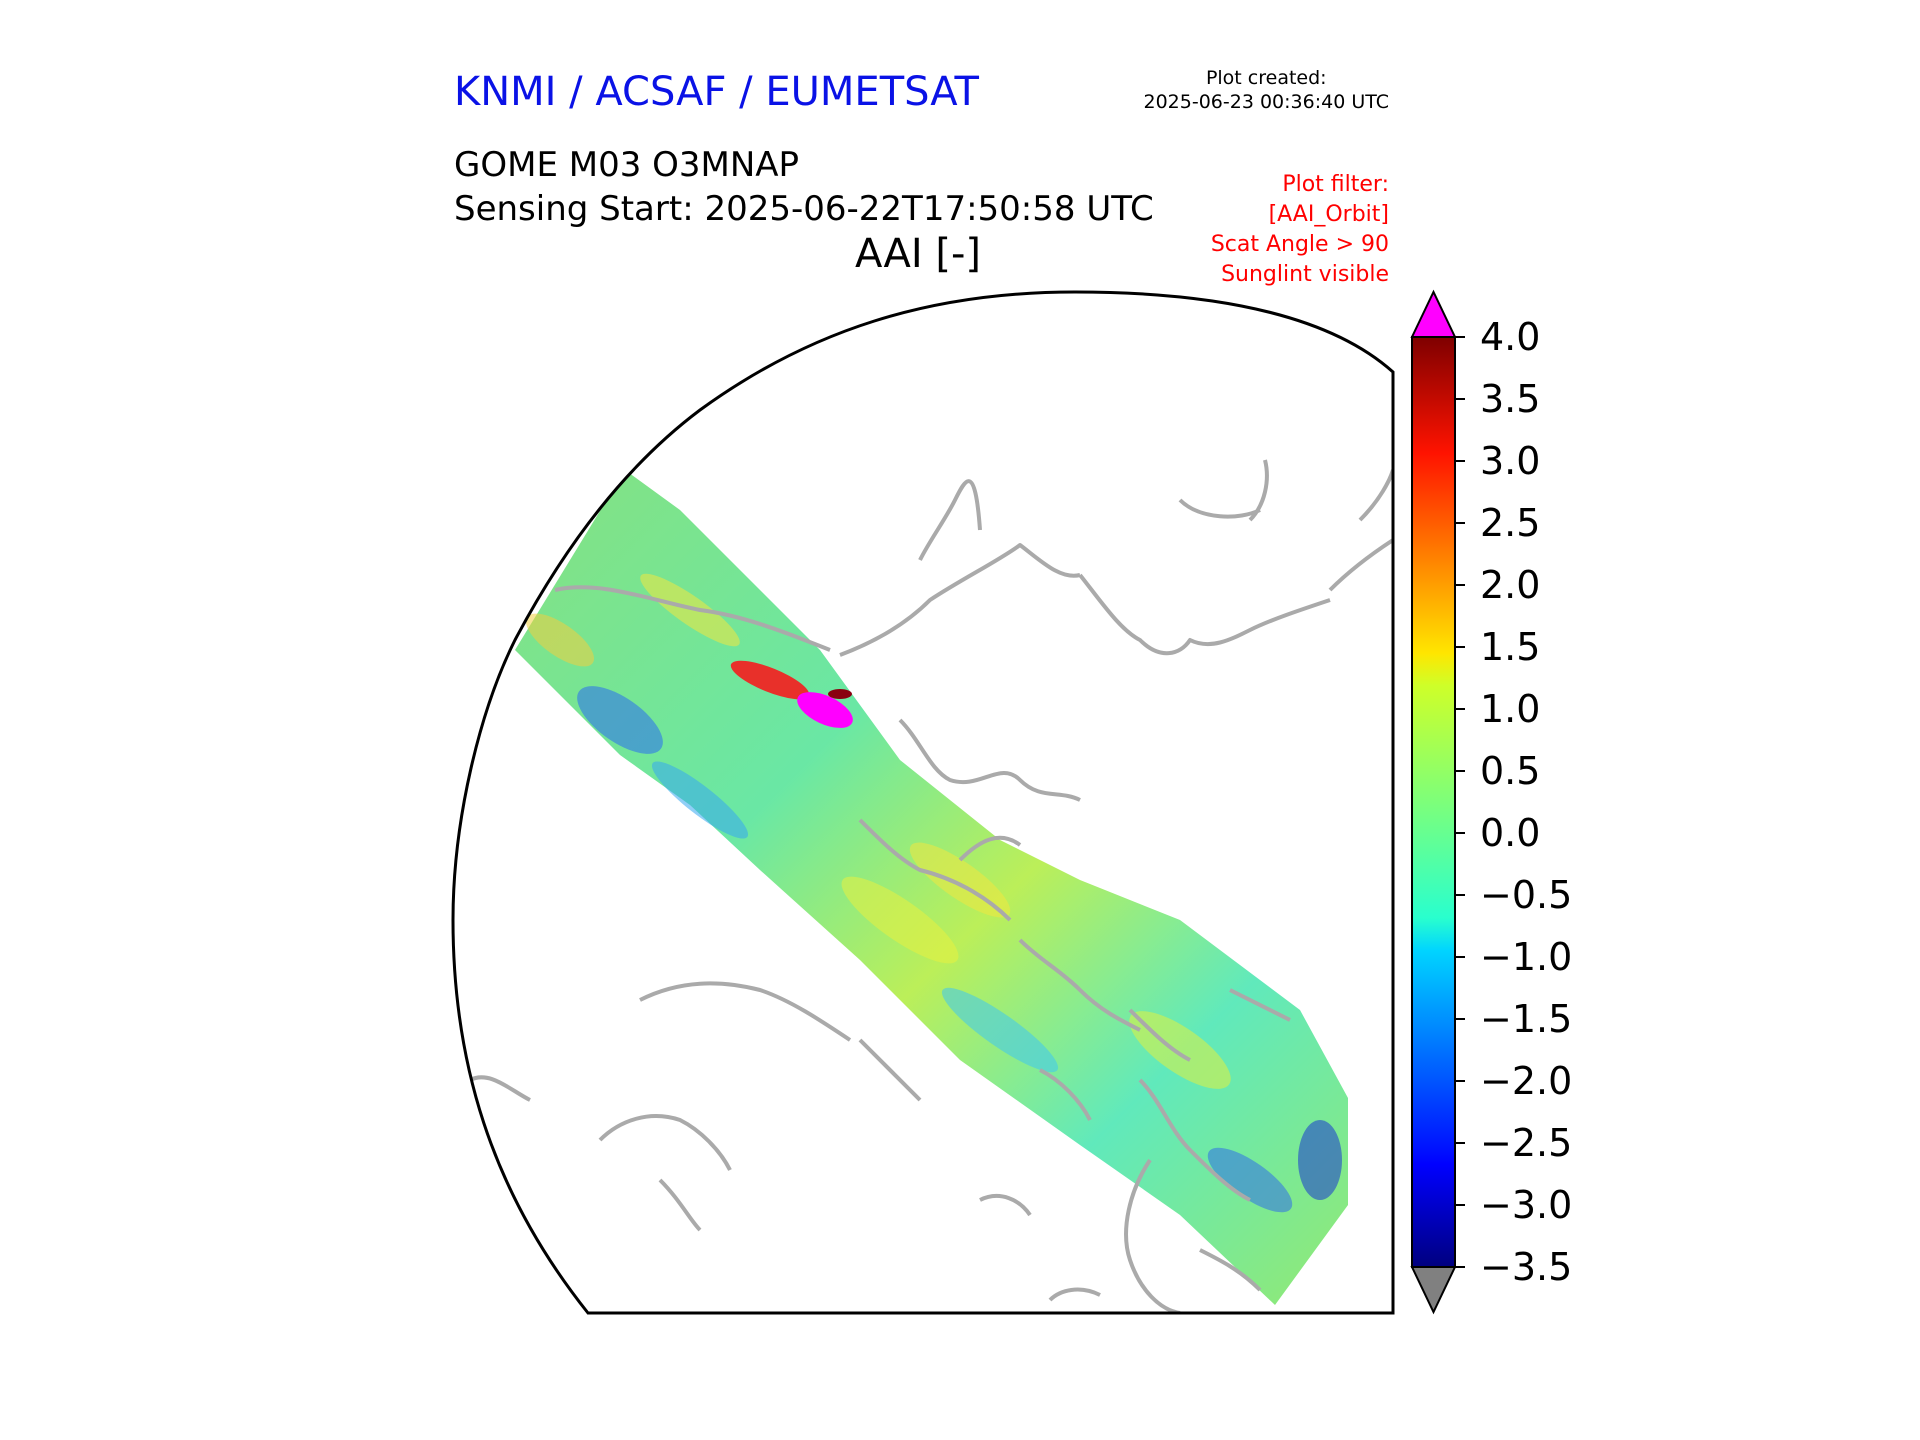 The width and height of the screenshot is (1920, 1440). I want to click on colorbar-tick-marks, so click(1460, 802).